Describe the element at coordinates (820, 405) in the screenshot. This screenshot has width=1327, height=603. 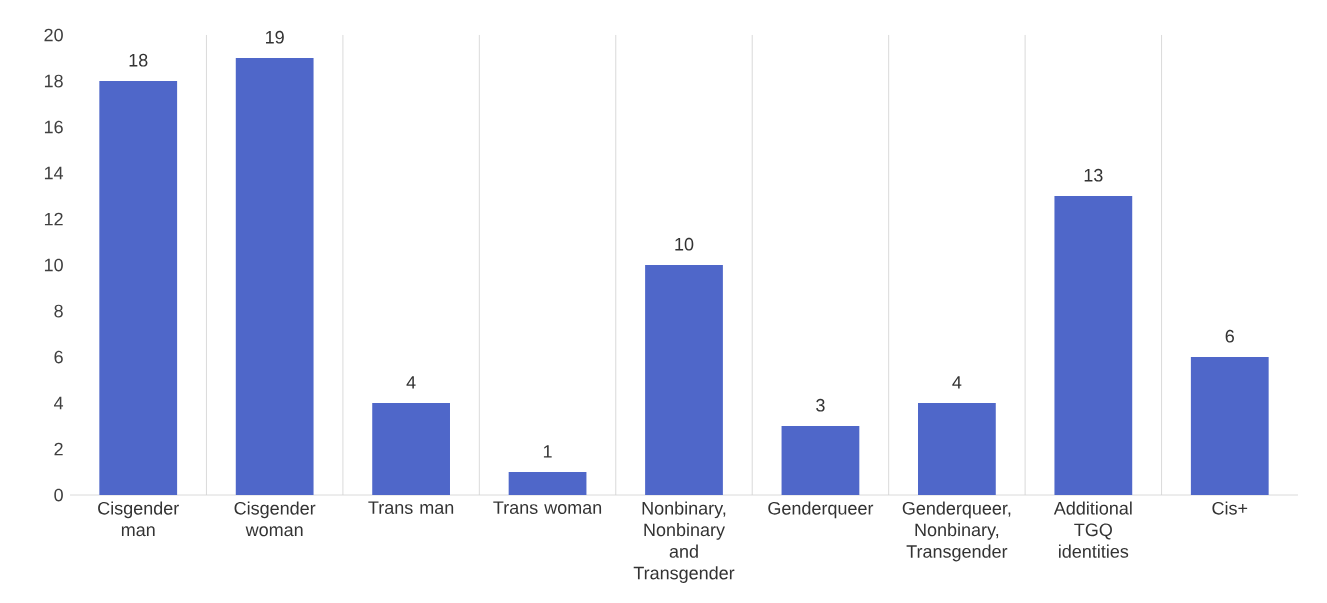
I see `data-label: 3` at that location.